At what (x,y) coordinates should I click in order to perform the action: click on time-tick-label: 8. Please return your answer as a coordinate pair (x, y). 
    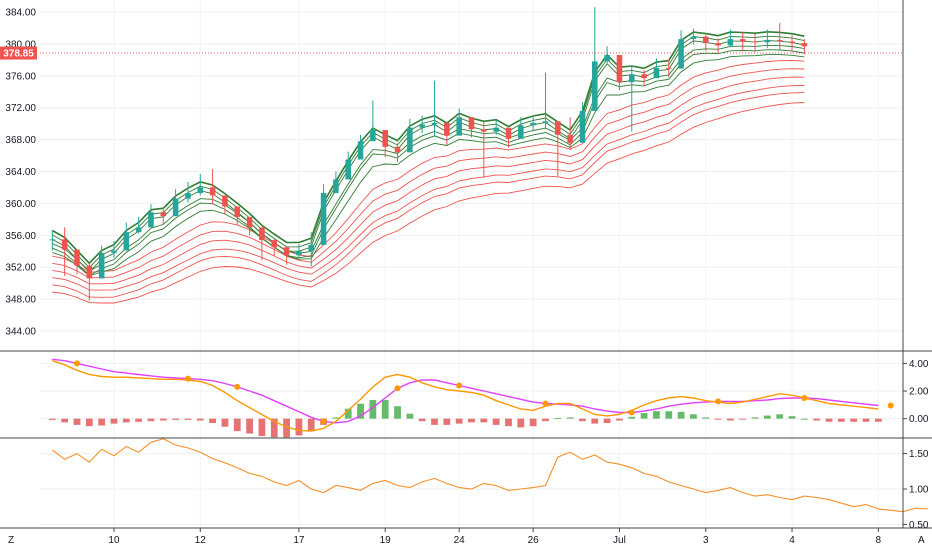
    Looking at the image, I should click on (879, 540).